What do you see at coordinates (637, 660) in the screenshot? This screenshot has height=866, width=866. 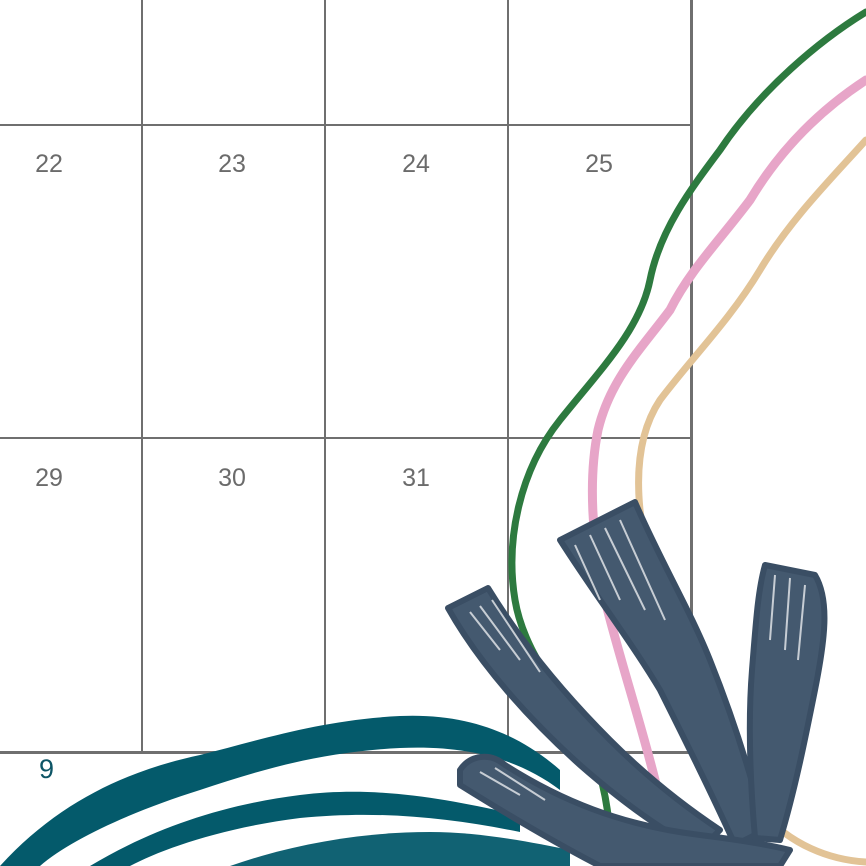 I see `petal-hatching-icon` at bounding box center [637, 660].